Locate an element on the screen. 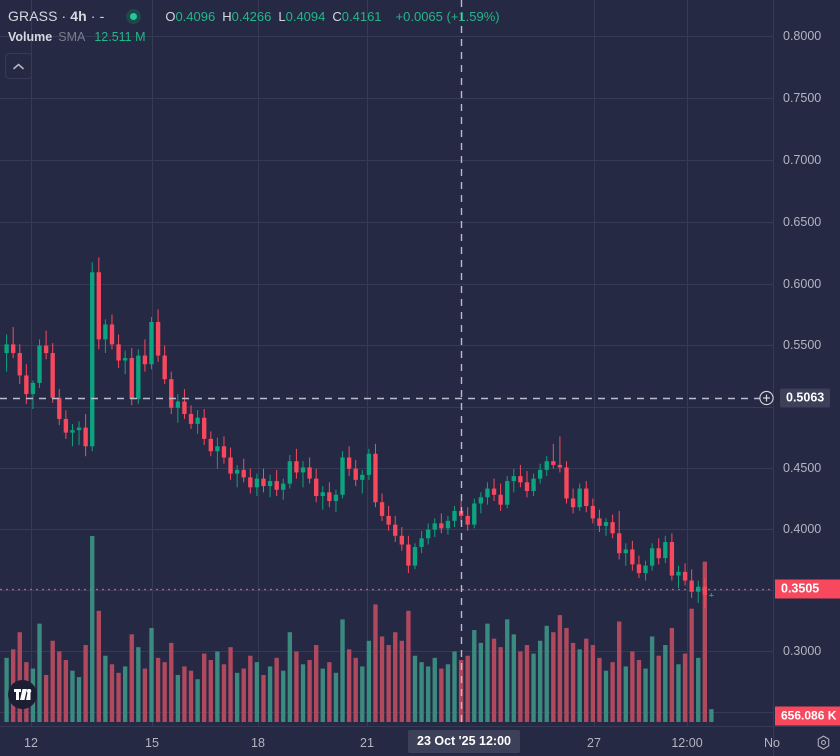 The width and height of the screenshot is (840, 756). time-axis: 12 15 18 21 27 12:00 No 23 Oct '25 12:00 is located at coordinates (420, 741).